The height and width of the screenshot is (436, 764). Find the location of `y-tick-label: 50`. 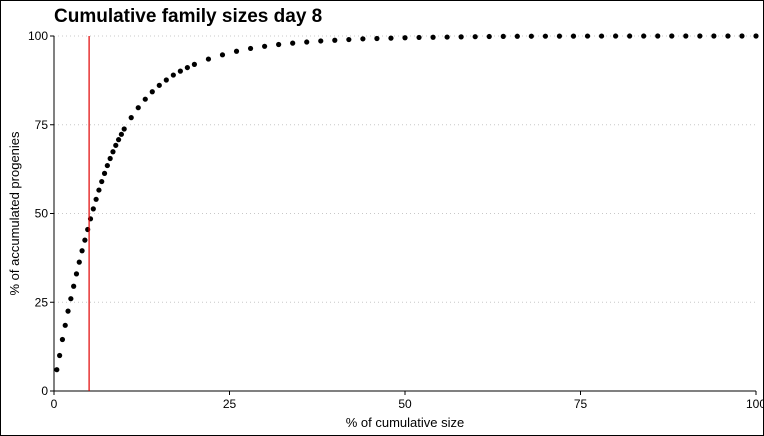

y-tick-label: 50 is located at coordinates (42, 214).